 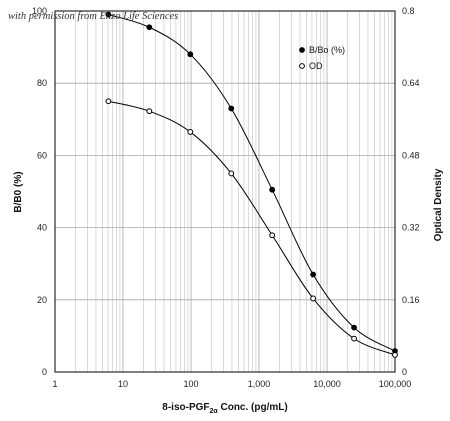 What do you see at coordinates (18, 191) in the screenshot?
I see `y-axis-title: B/B0 (%)` at bounding box center [18, 191].